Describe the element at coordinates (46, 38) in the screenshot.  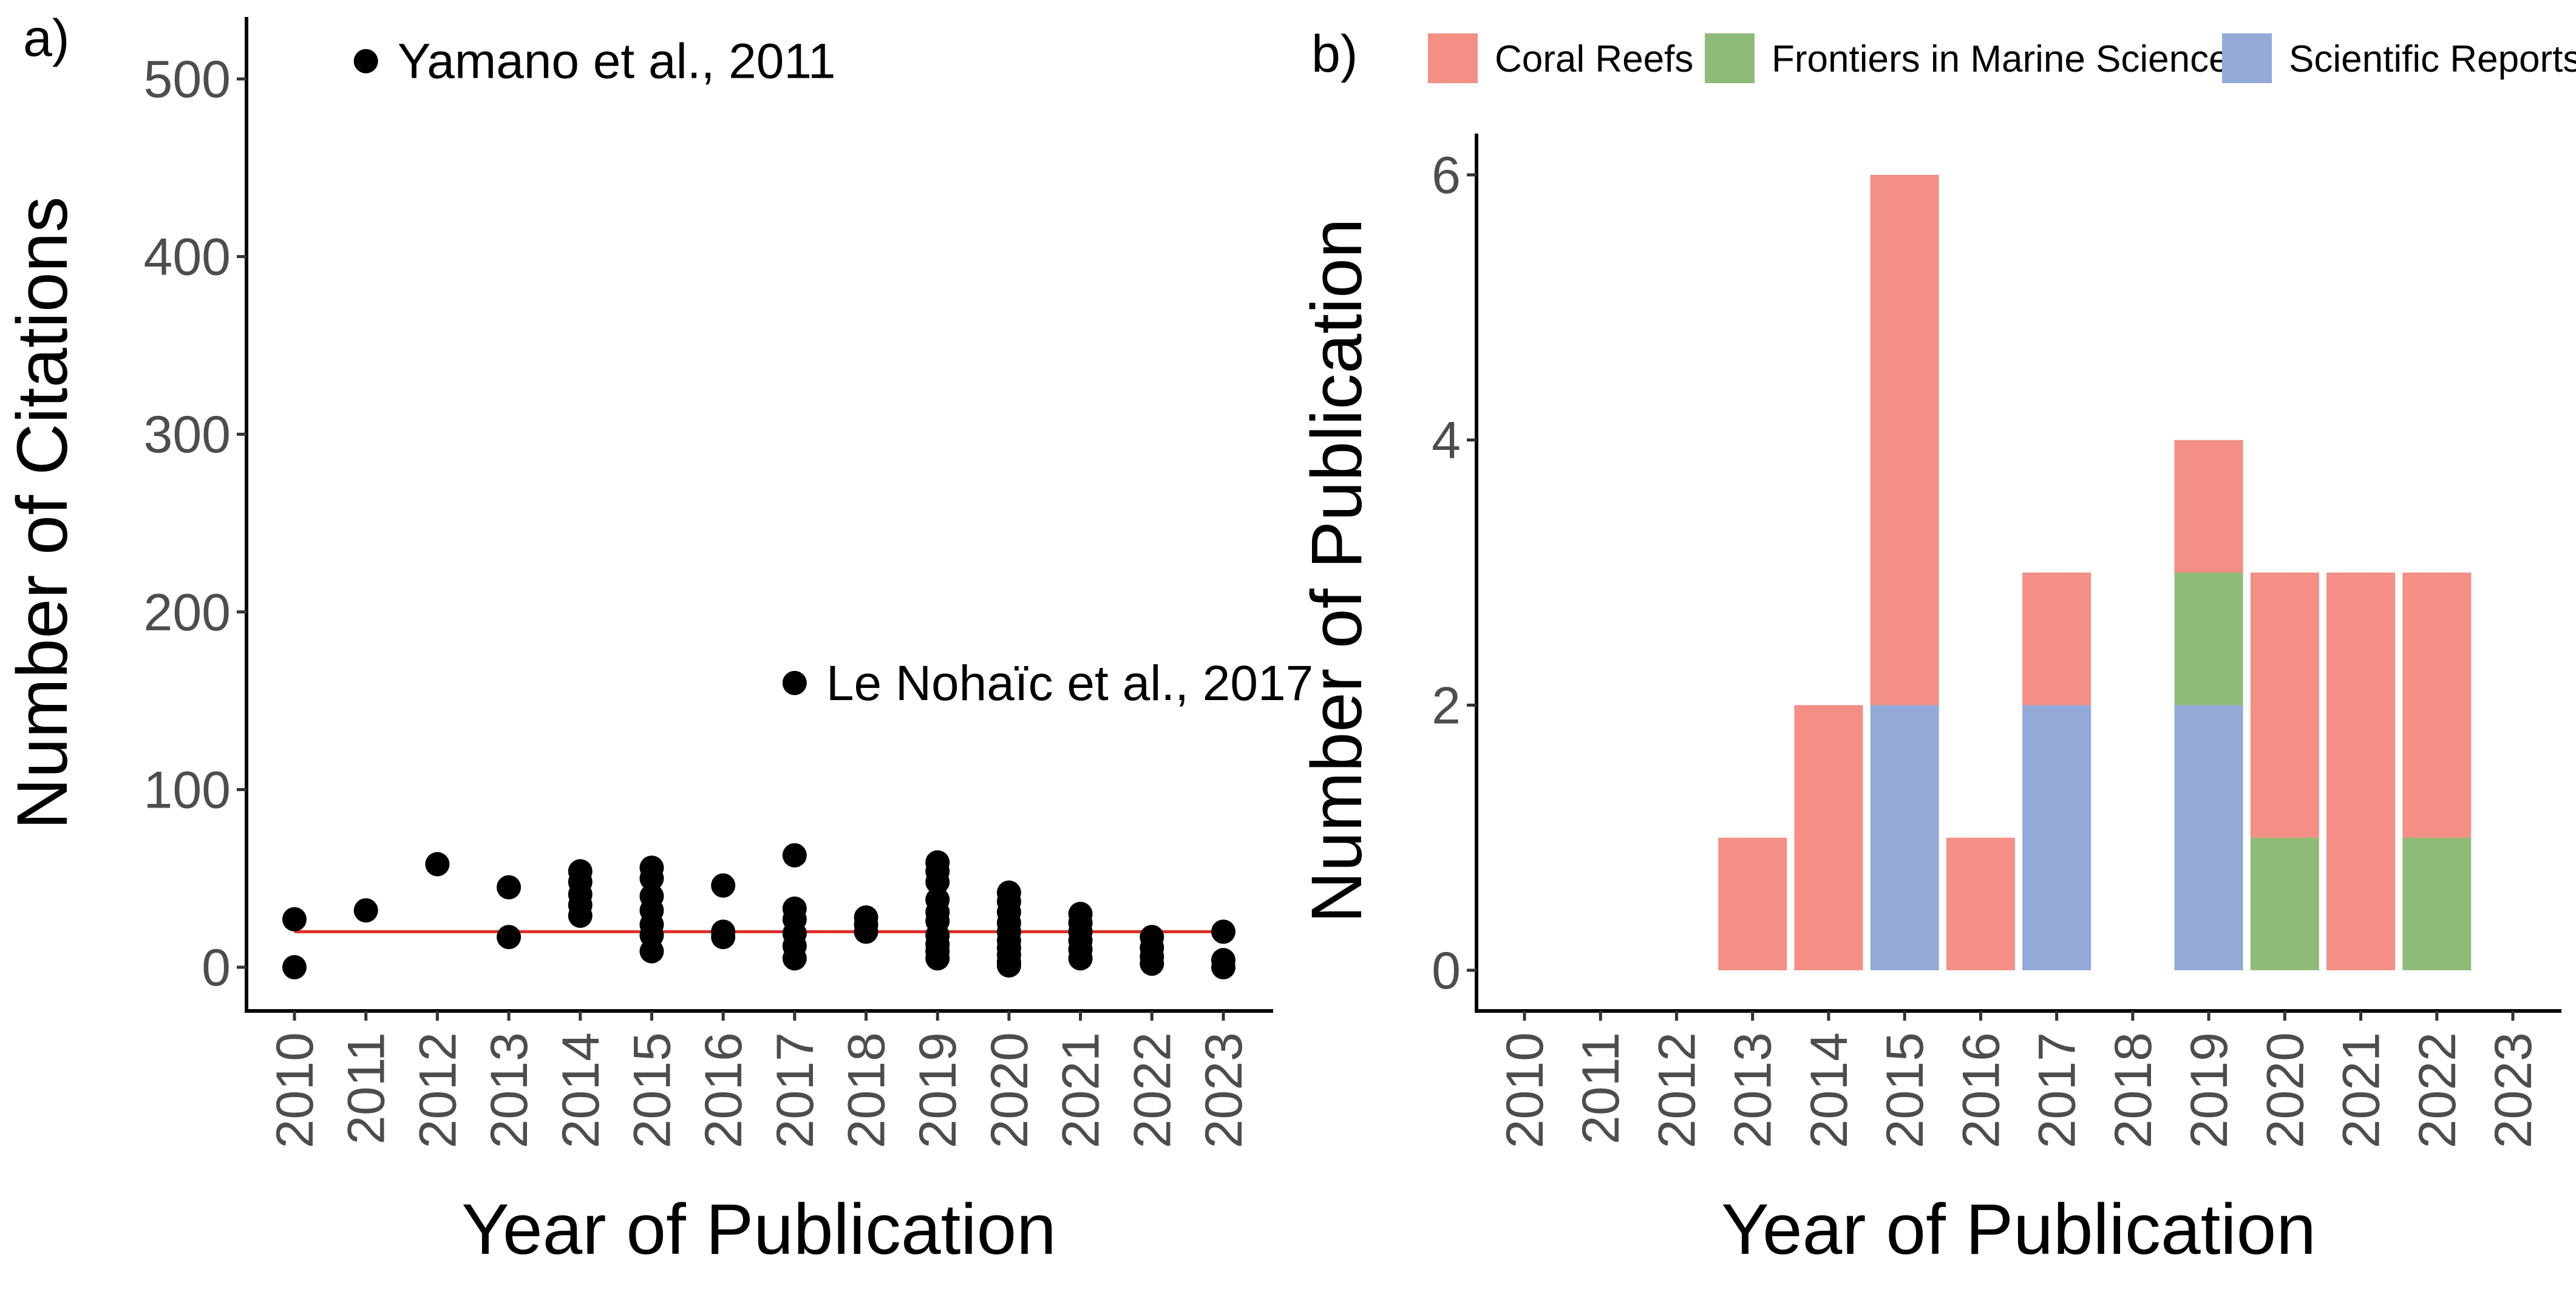
I see `panel-a-label: a)` at that location.